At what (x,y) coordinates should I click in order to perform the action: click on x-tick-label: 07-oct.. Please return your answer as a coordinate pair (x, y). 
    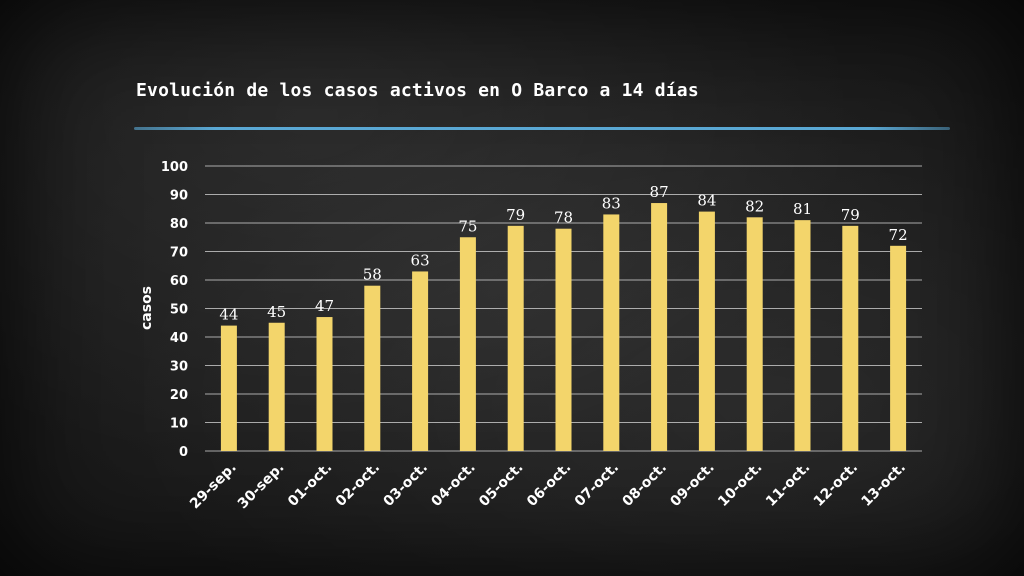
    Looking at the image, I should click on (597, 485).